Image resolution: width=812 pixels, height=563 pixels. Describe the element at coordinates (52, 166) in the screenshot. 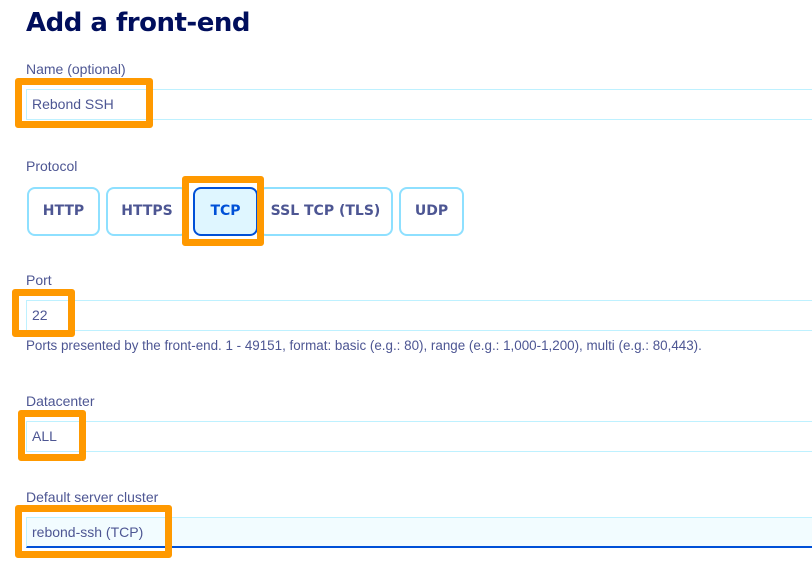

I see `protocol-label: Protocol` at that location.